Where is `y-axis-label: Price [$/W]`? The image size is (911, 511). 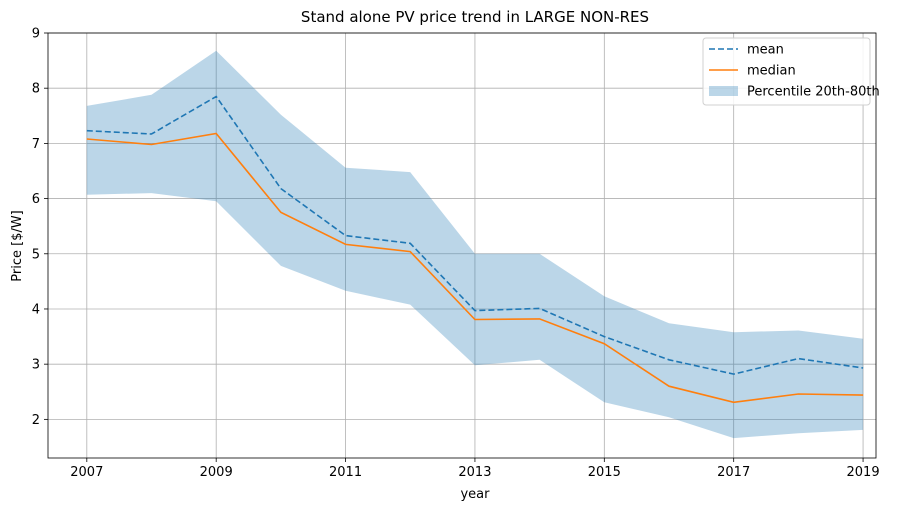
y-axis-label: Price [$/W] is located at coordinates (17, 246).